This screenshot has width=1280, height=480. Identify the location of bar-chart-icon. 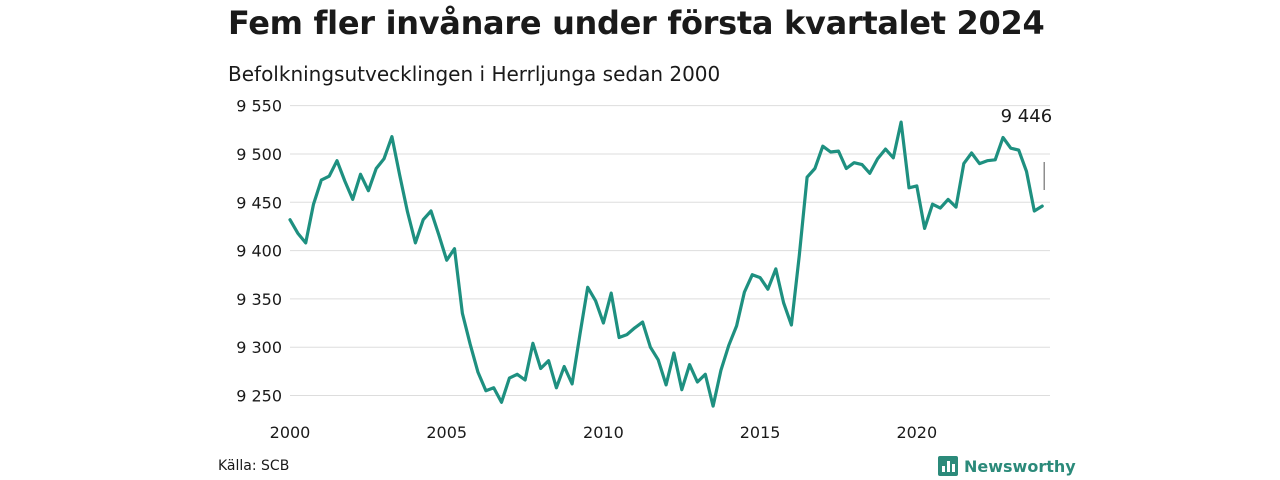
(948, 466).